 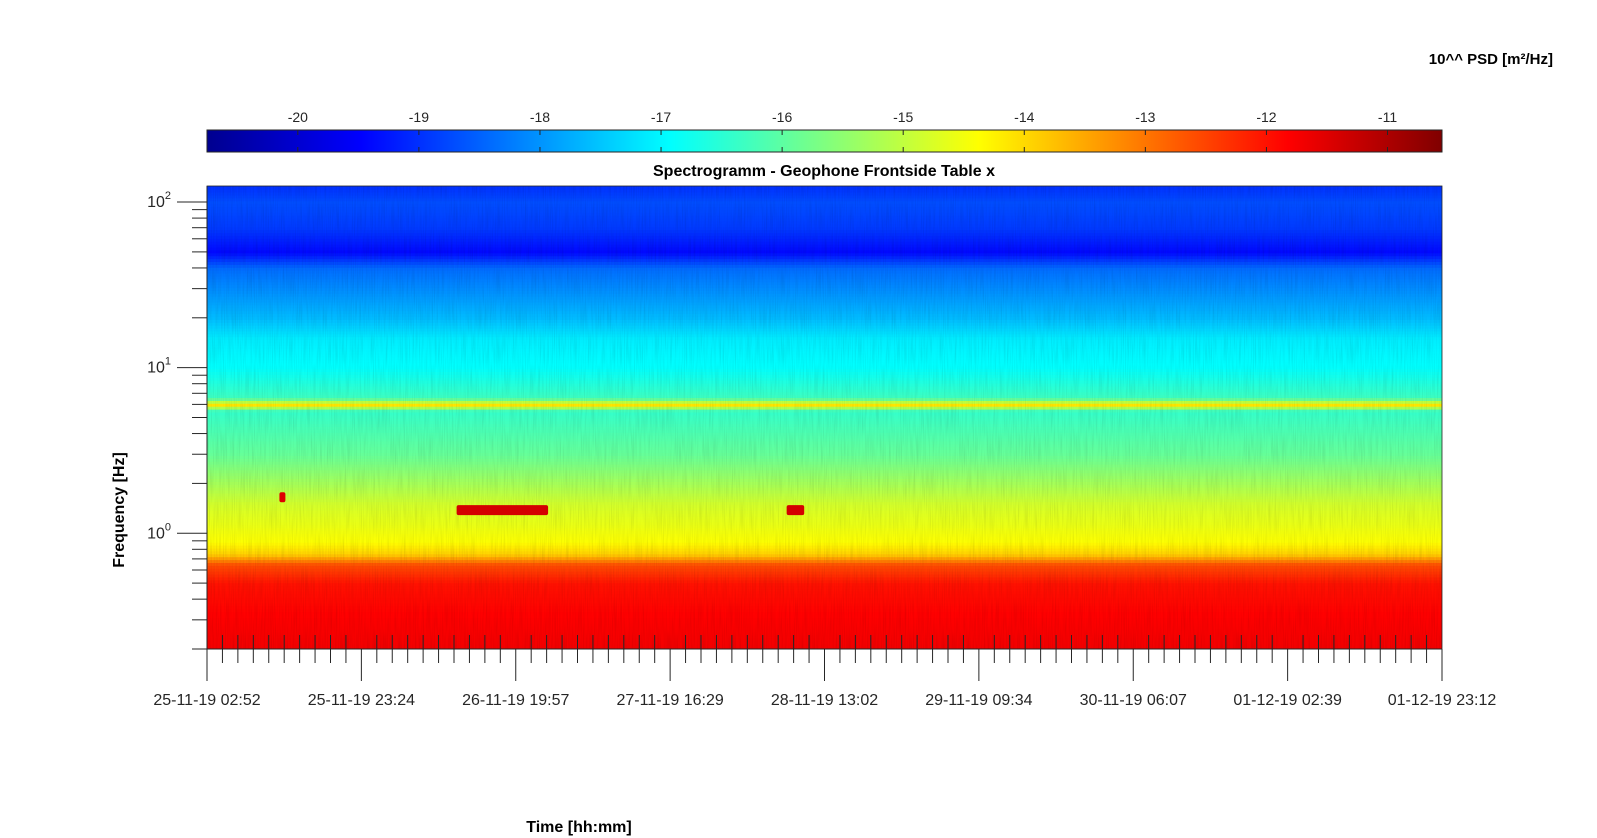 What do you see at coordinates (903, 117) in the screenshot?
I see `colorbar-tick-label: -15` at bounding box center [903, 117].